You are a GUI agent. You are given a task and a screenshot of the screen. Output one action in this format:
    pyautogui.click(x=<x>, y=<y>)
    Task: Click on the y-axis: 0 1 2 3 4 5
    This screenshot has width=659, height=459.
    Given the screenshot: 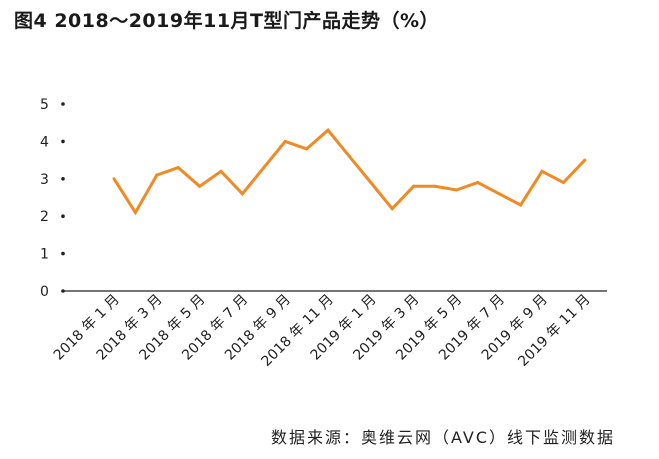 What is the action you would take?
    pyautogui.click(x=52, y=198)
    